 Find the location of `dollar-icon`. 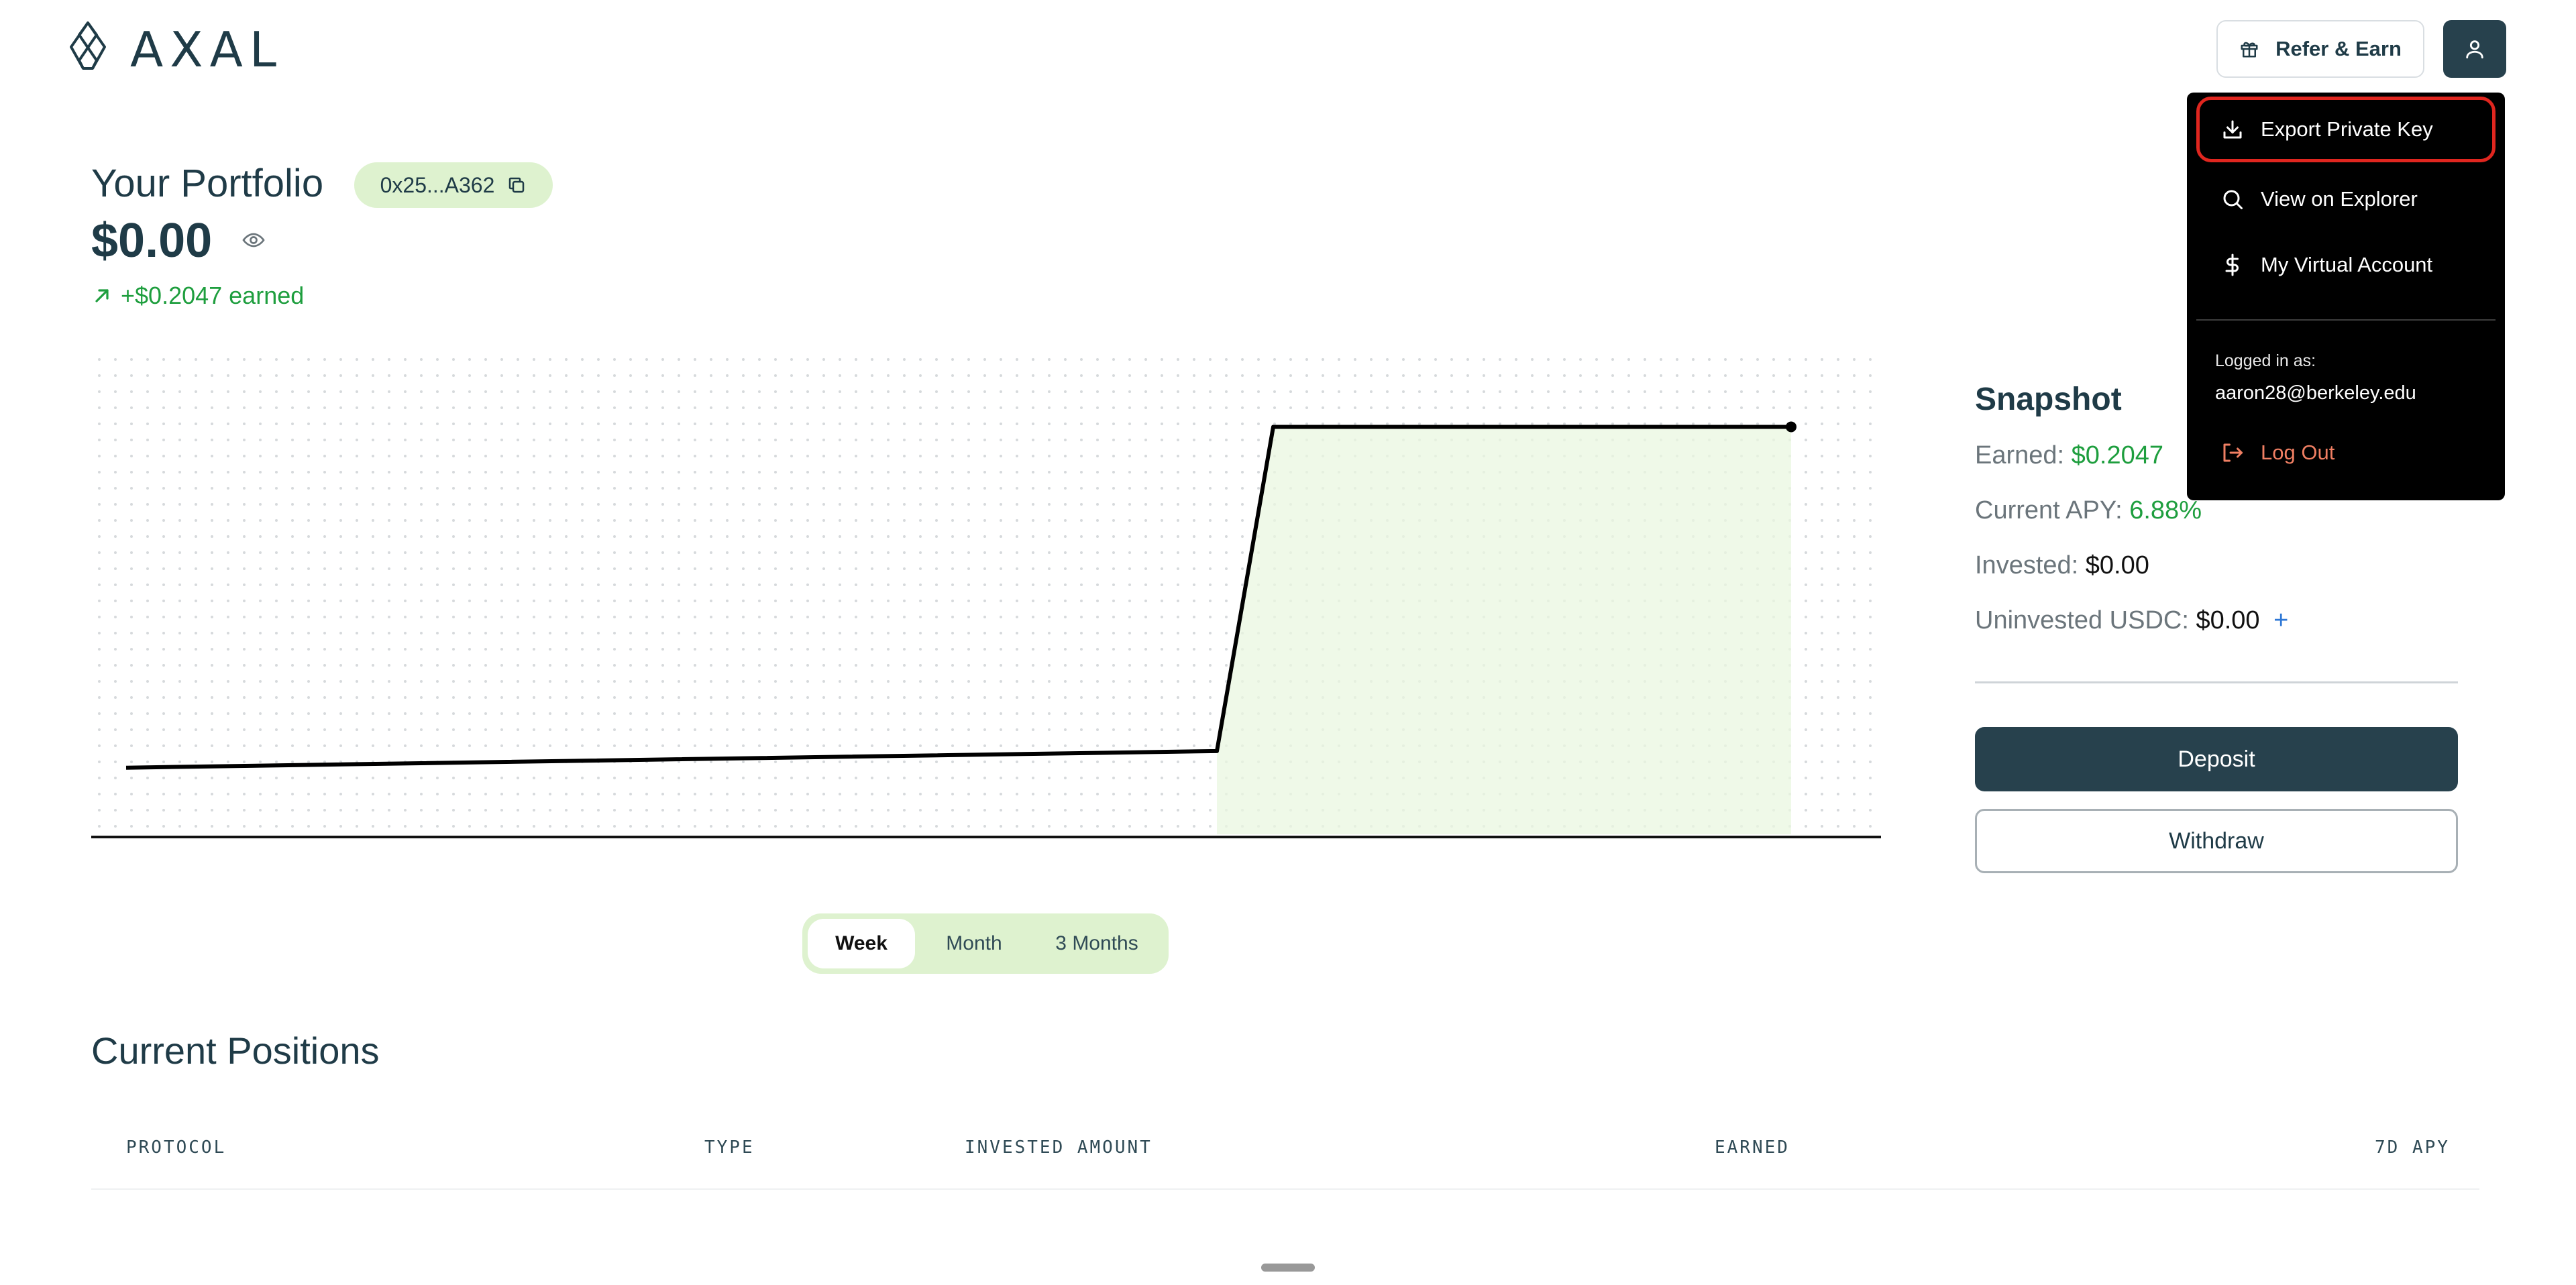

dollar-icon is located at coordinates (2232, 265).